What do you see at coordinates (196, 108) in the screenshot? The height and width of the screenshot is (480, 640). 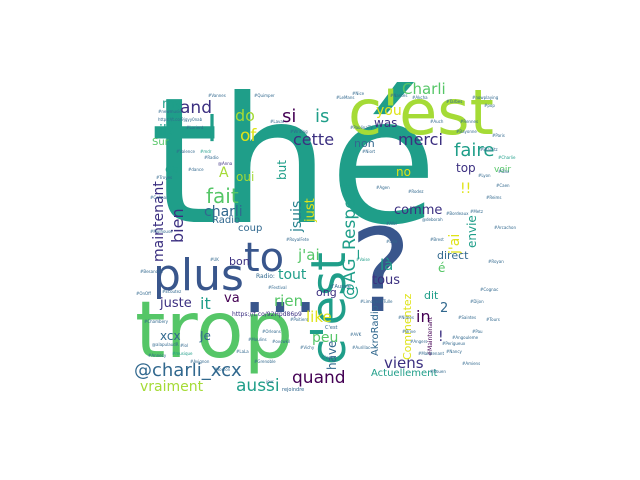 I see `word: and` at bounding box center [196, 108].